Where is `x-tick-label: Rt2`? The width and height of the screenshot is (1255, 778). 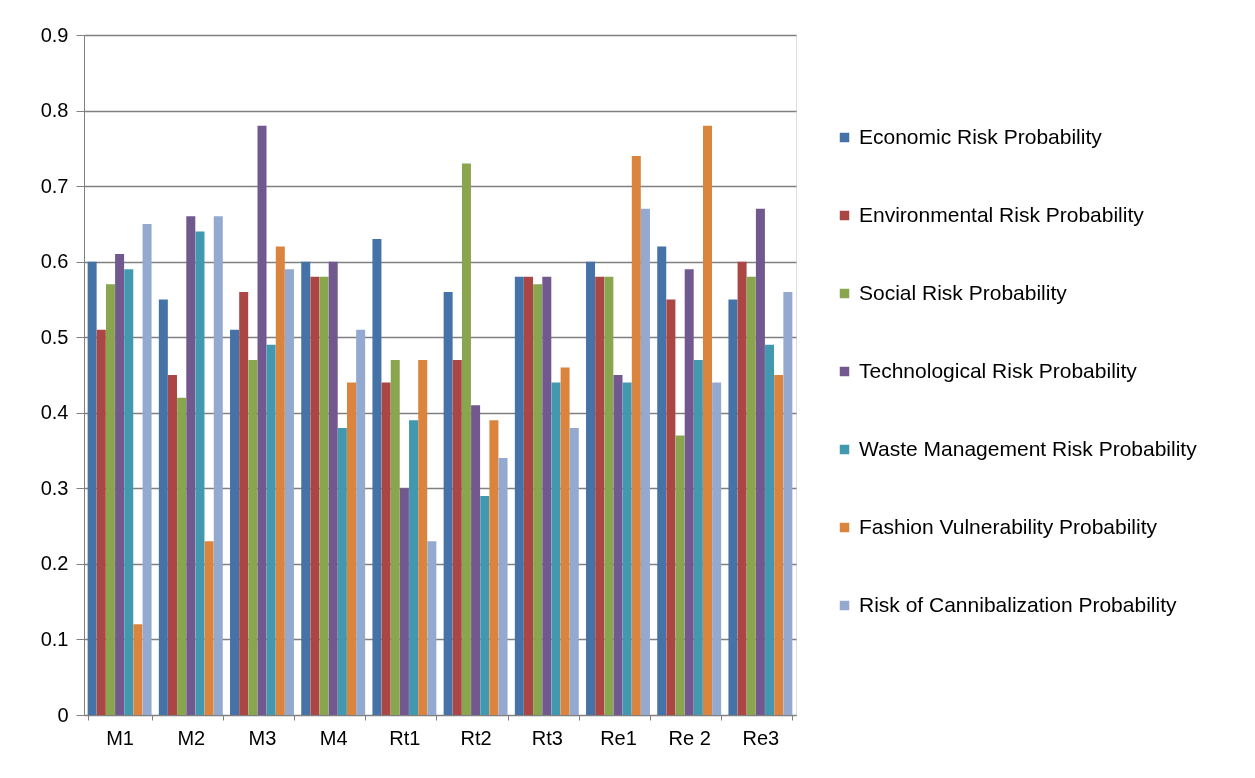 x-tick-label: Rt2 is located at coordinates (476, 737).